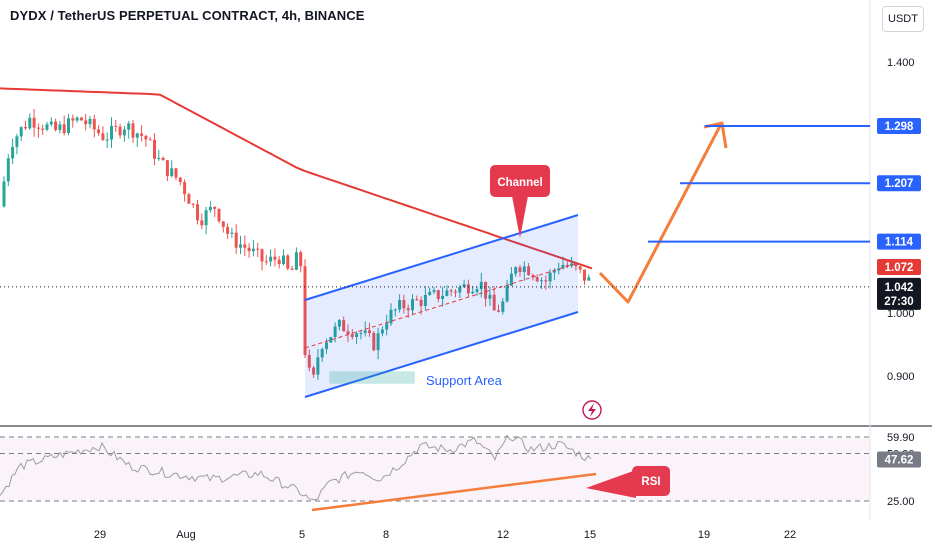  Describe the element at coordinates (899, 126) in the screenshot. I see `price-level-badge: 1.298` at that location.